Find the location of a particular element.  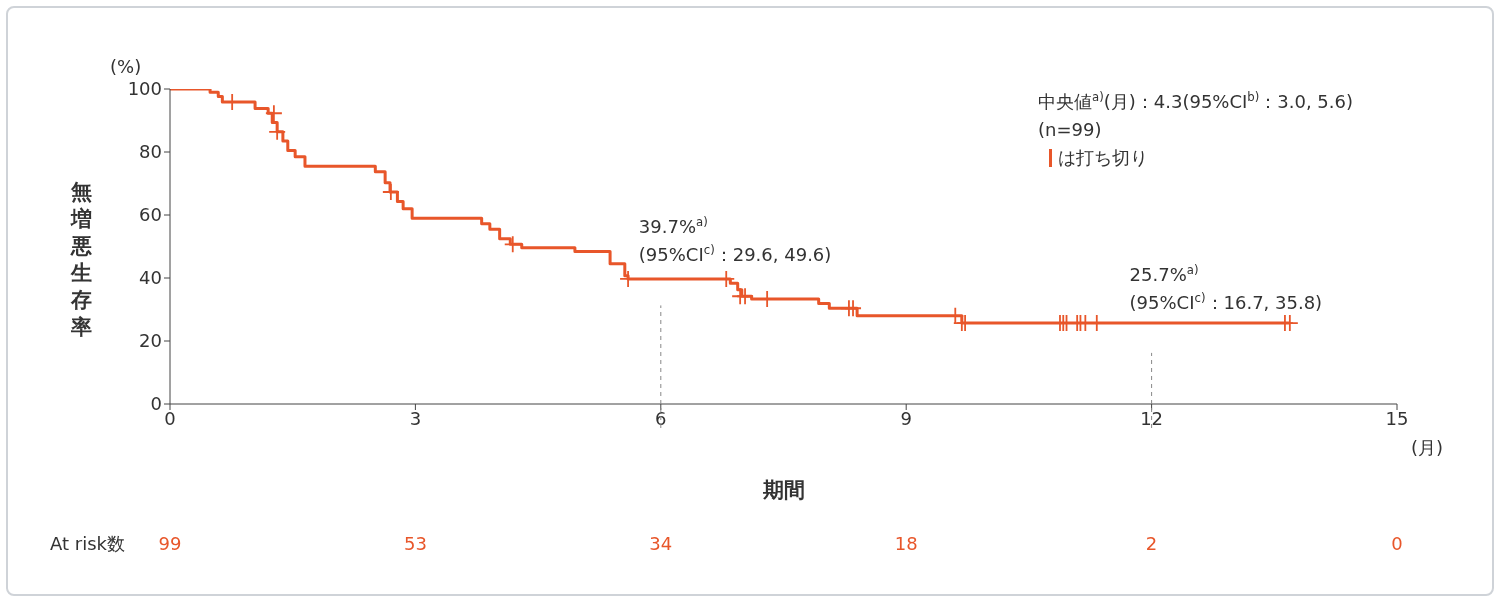

y-tick-label: 40 is located at coordinates (150, 278).